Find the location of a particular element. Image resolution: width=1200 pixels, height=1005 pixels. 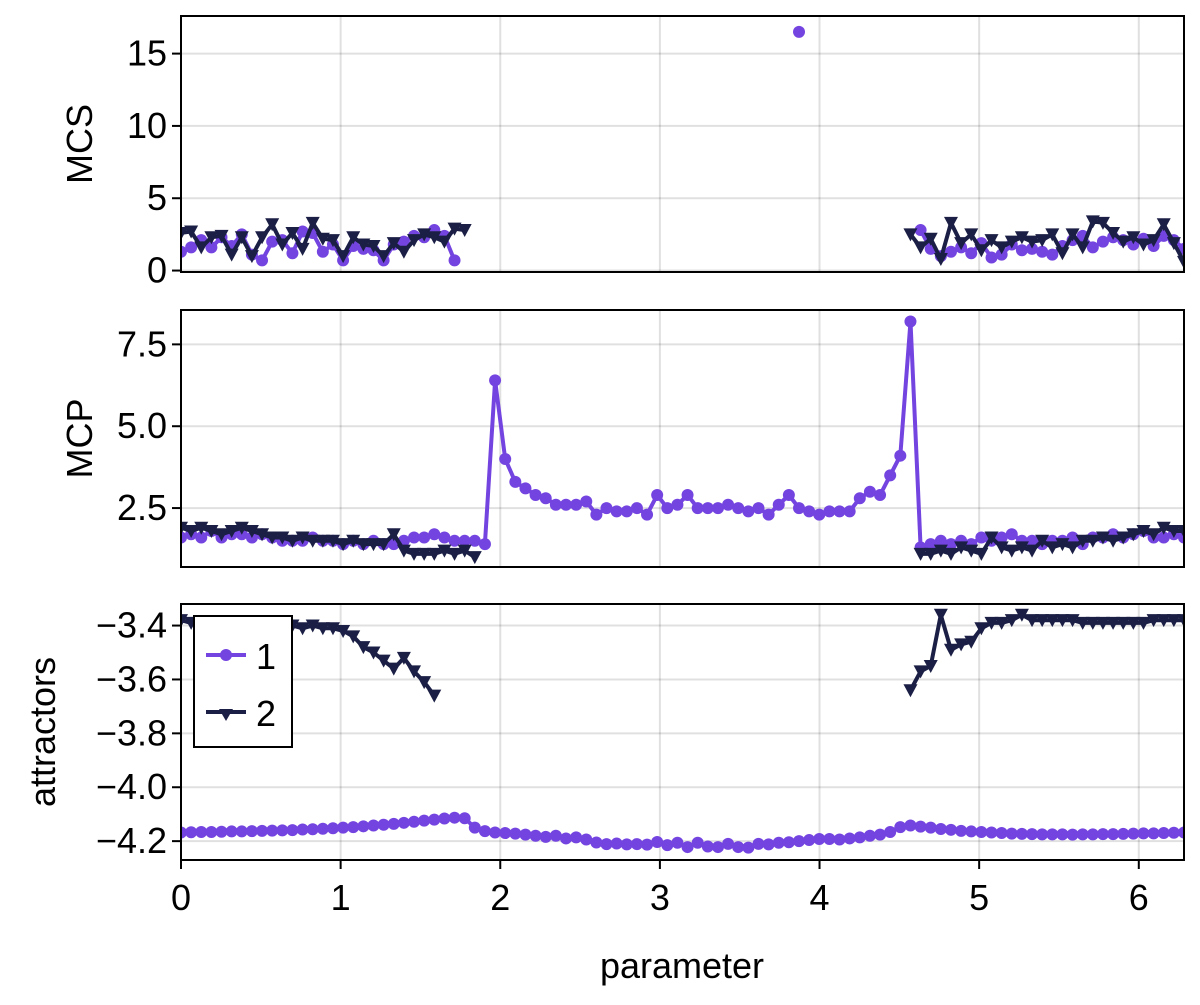

legend-label-2: 2 is located at coordinates (266, 713).